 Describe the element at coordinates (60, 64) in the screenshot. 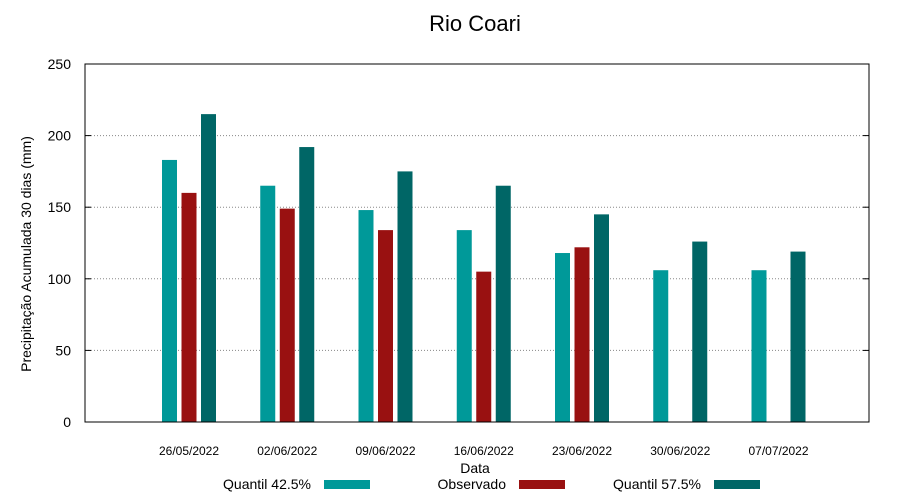

I see `y-tick-label: 250` at that location.